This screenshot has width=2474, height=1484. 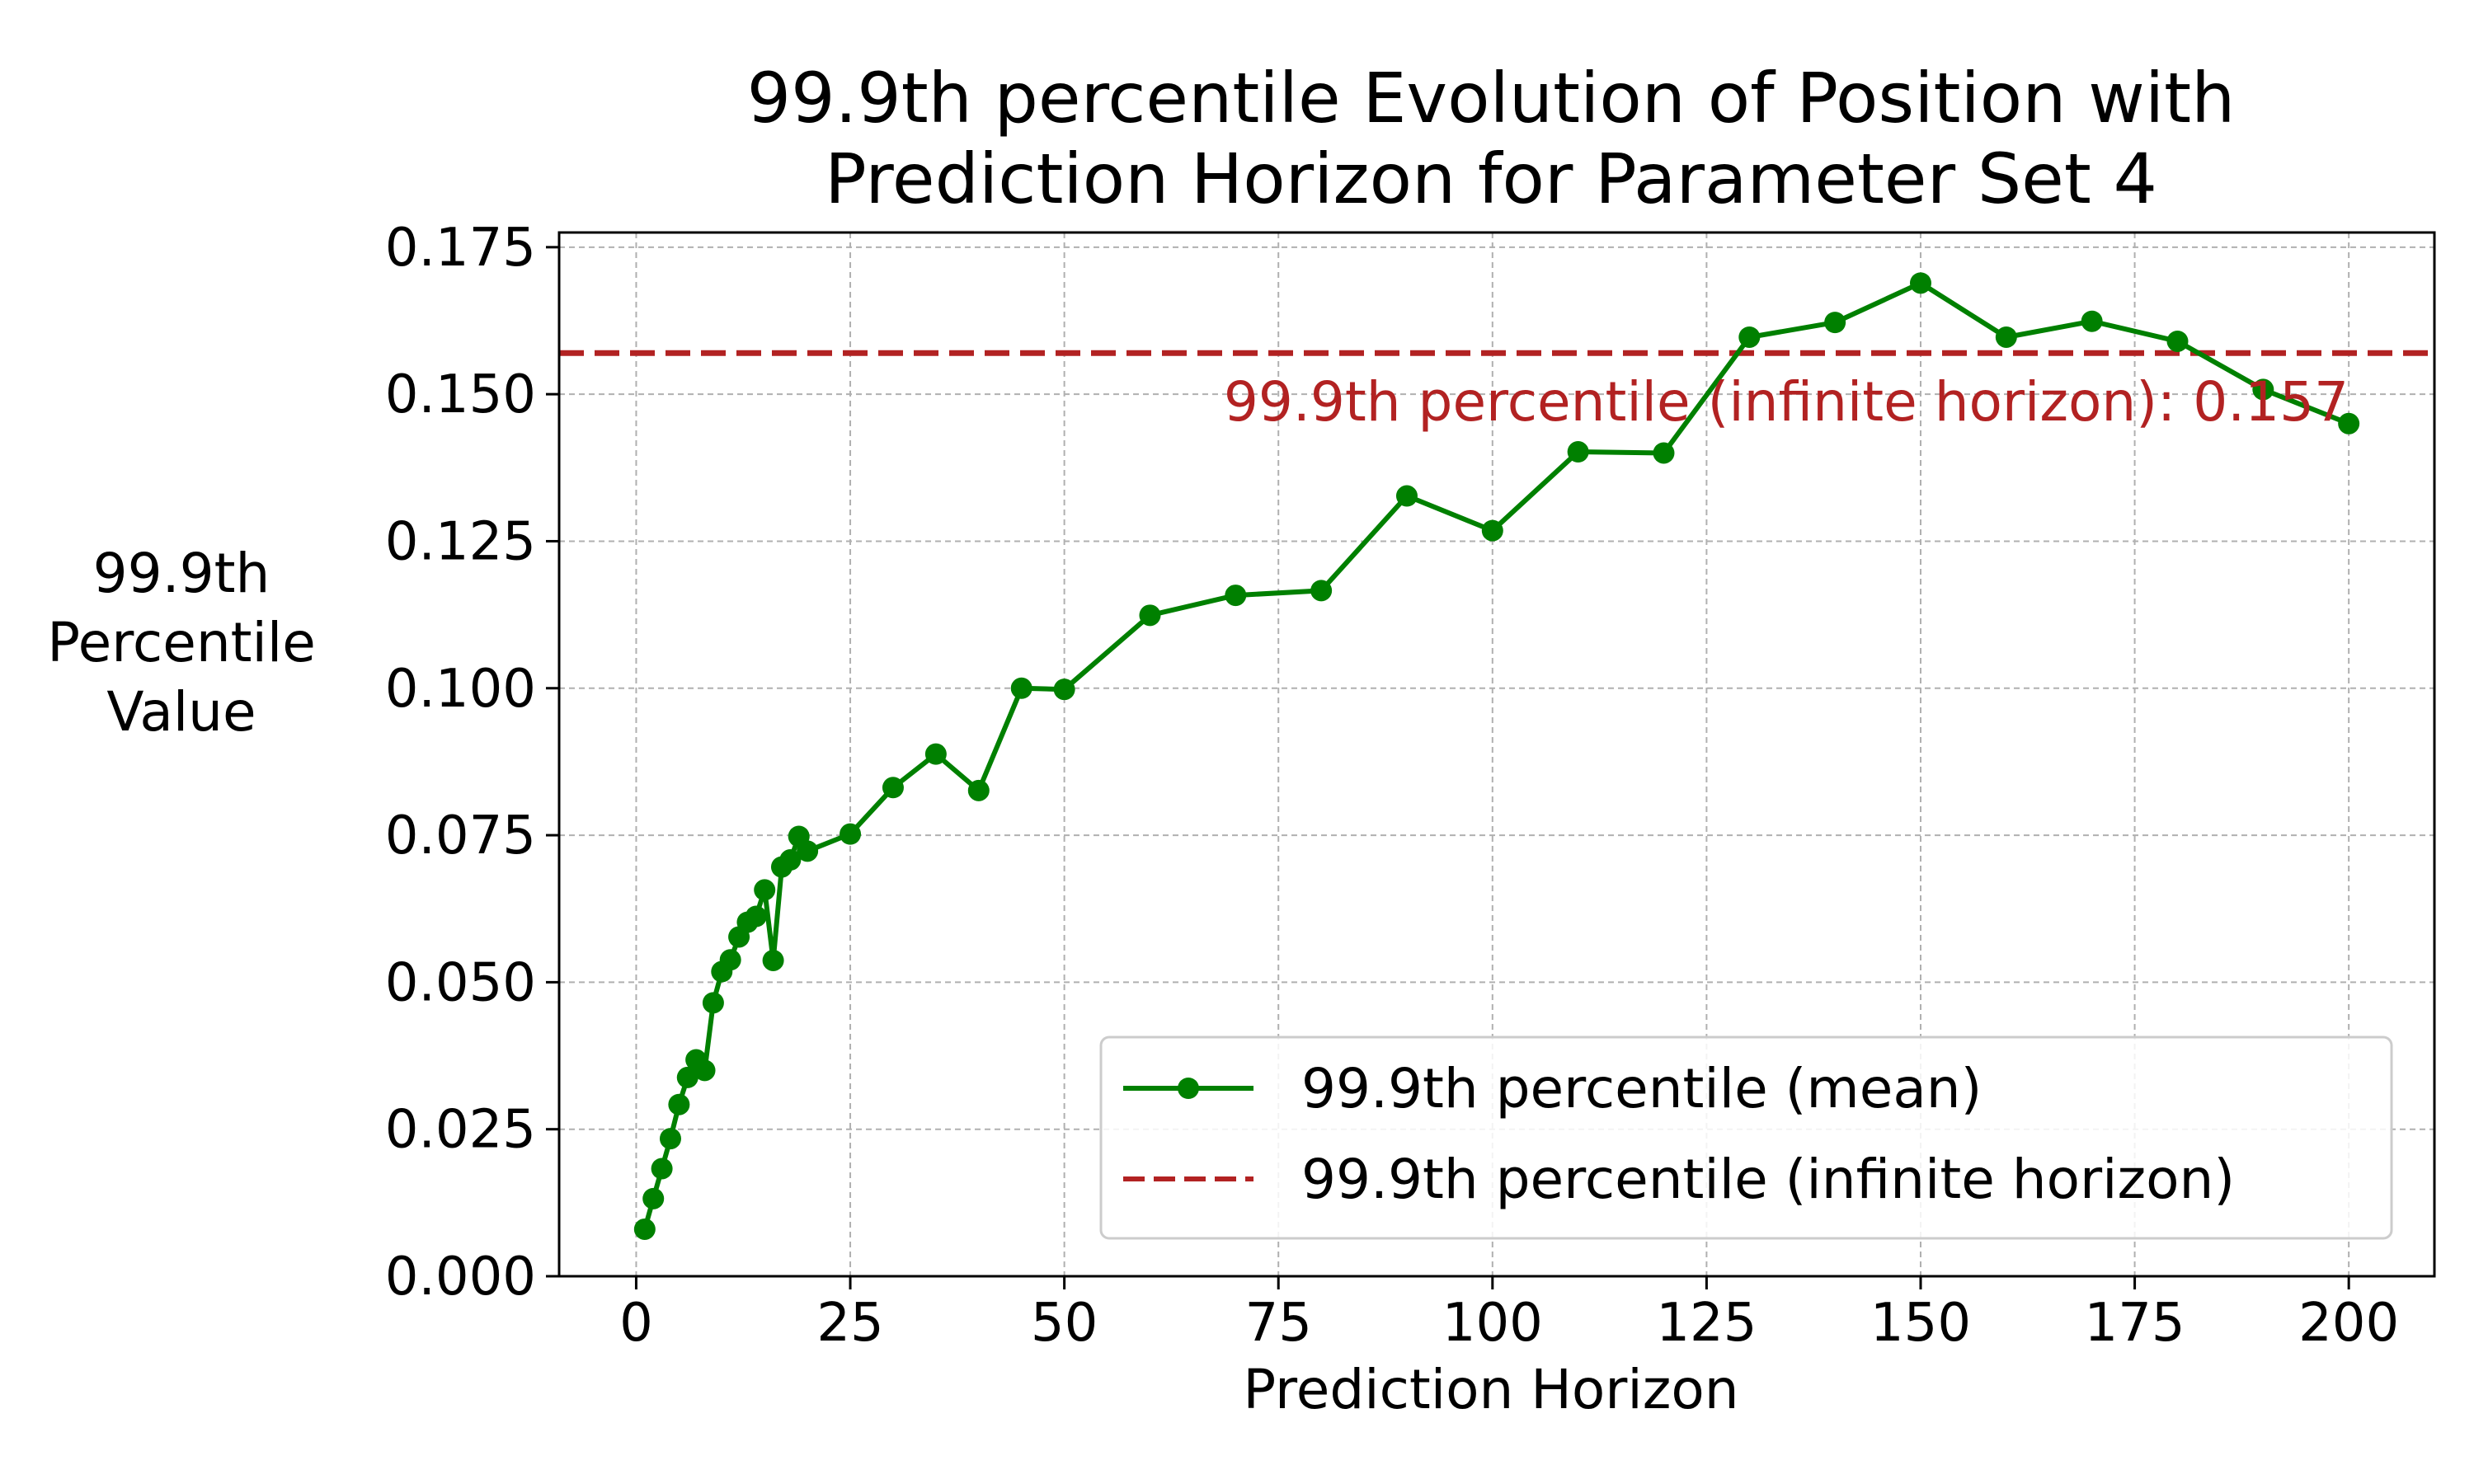 I want to click on y-tick-label-3: 0.075, so click(x=460, y=835).